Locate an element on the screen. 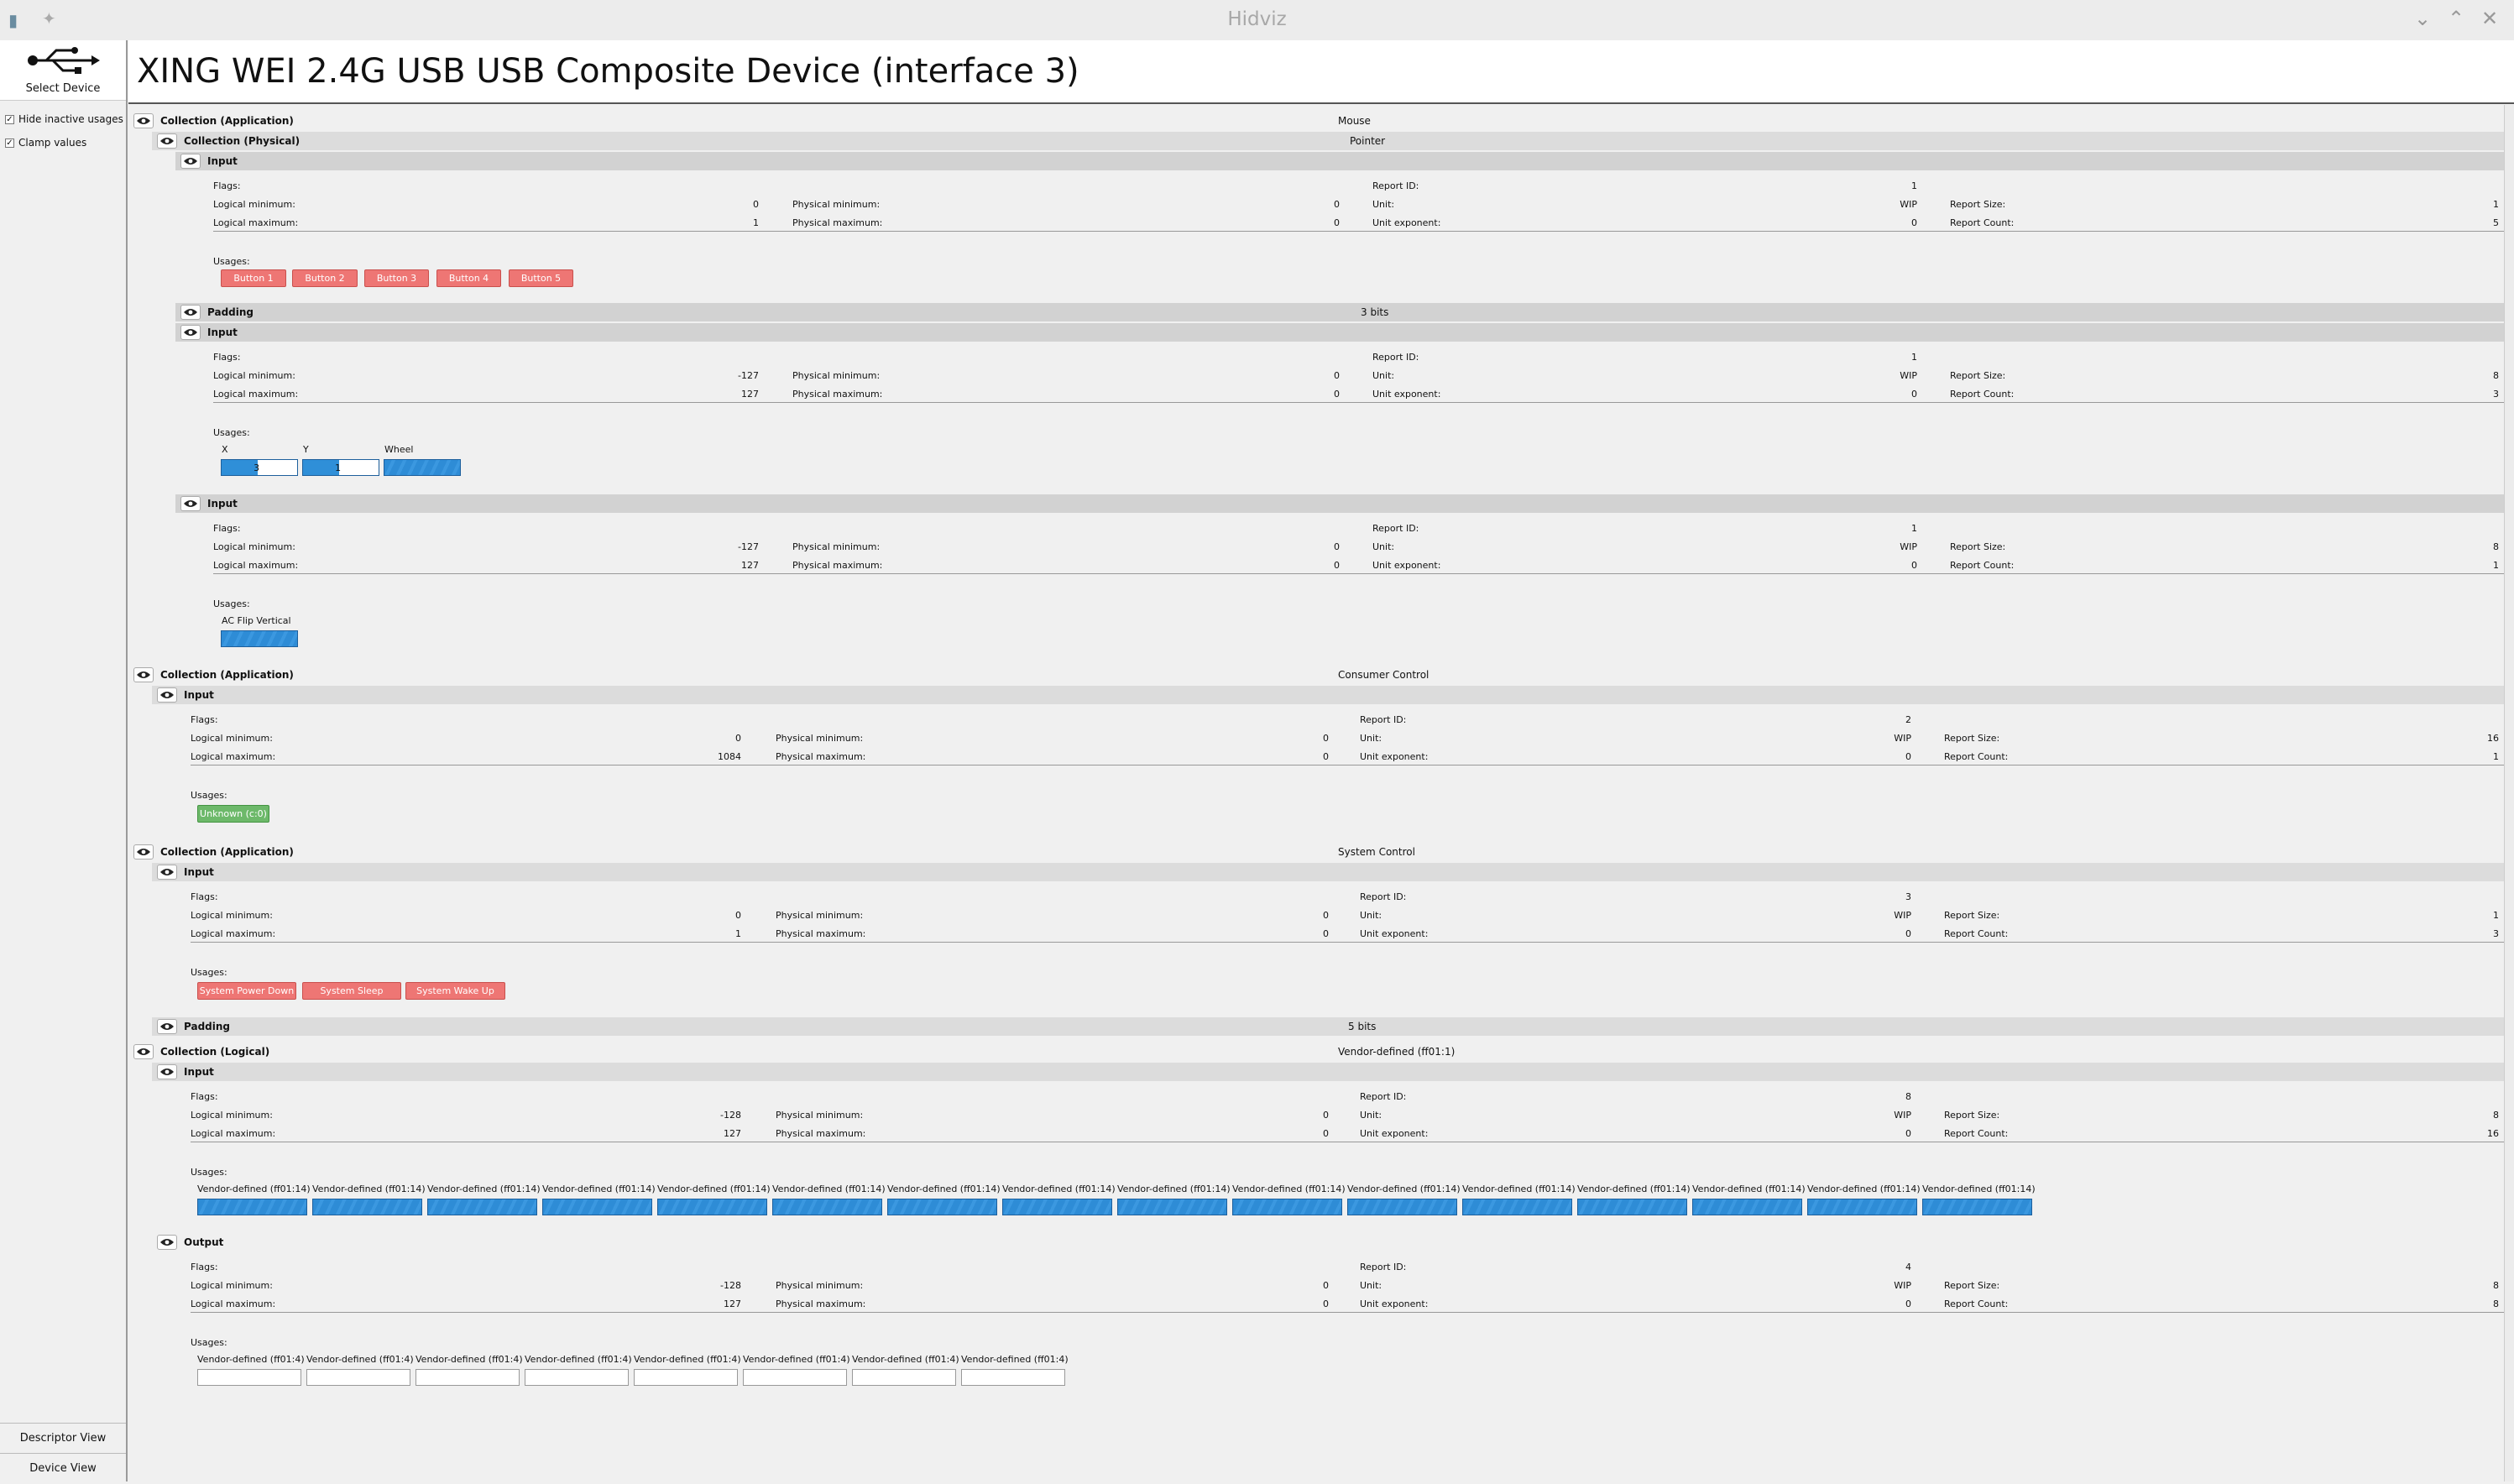 This screenshot has width=2514, height=1484. usage-button: Button 4 is located at coordinates (468, 278).